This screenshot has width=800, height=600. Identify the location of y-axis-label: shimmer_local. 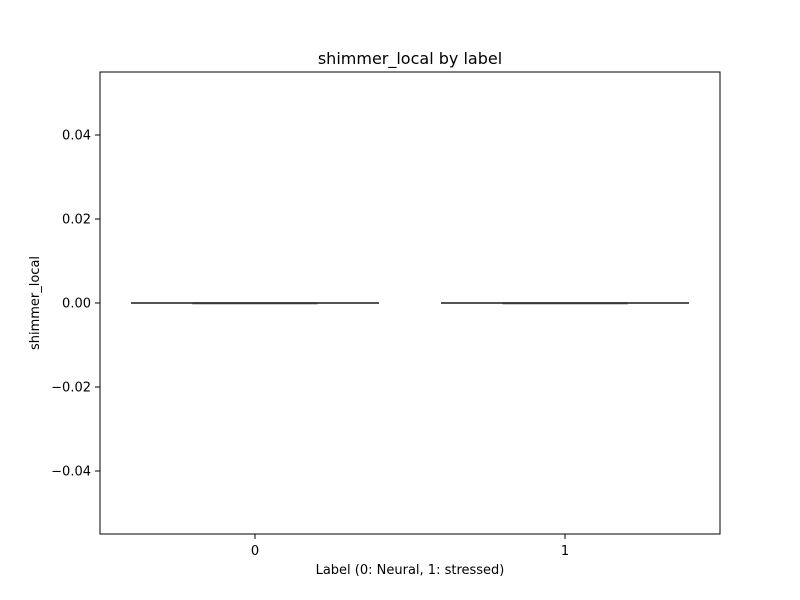
(35, 303).